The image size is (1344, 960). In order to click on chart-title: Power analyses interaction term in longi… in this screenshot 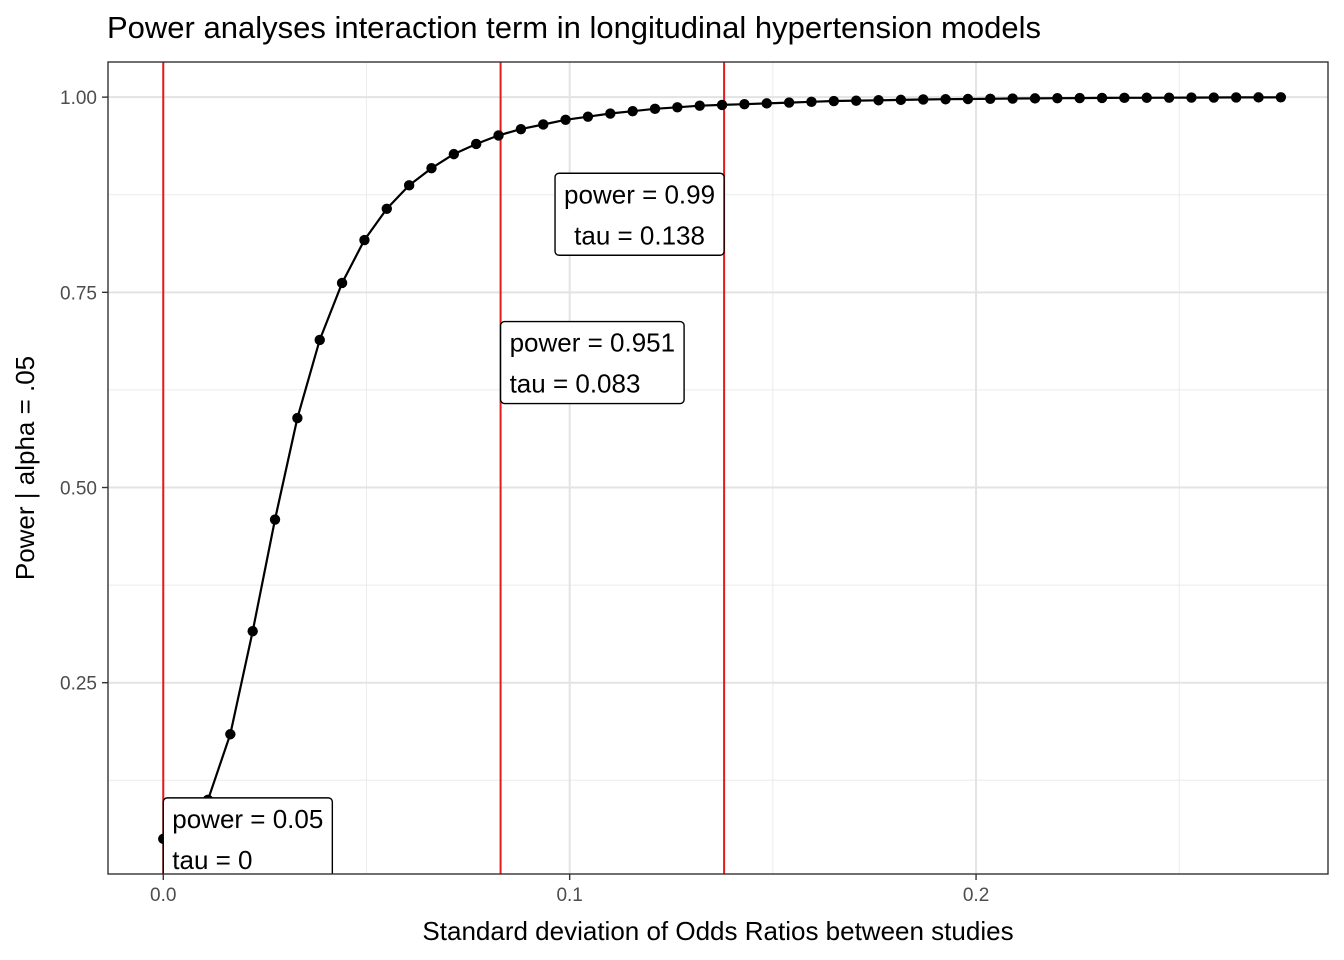, I will do `click(574, 27)`.